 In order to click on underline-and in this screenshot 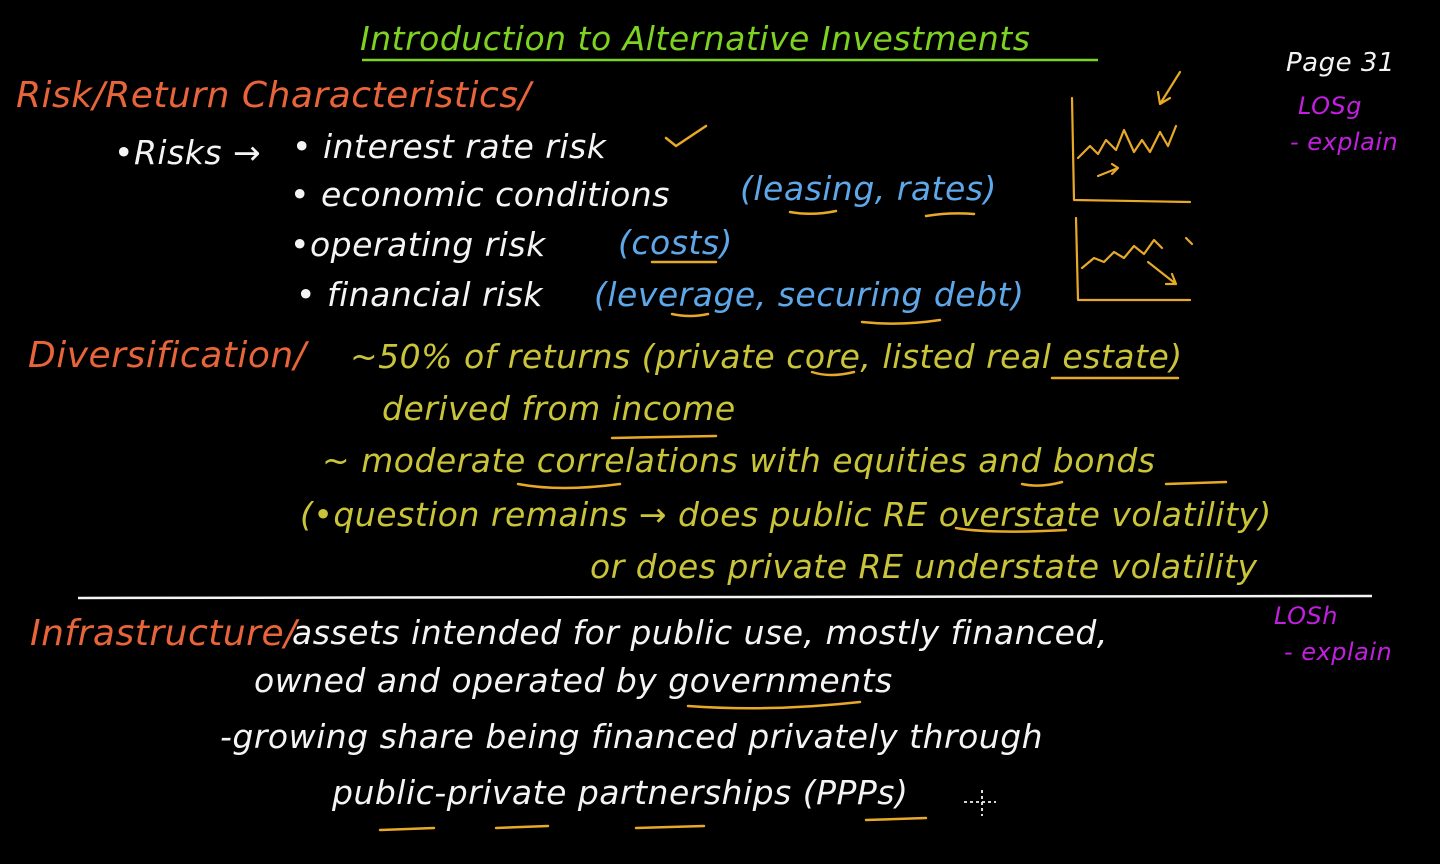, I will do `click(1042, 483)`.